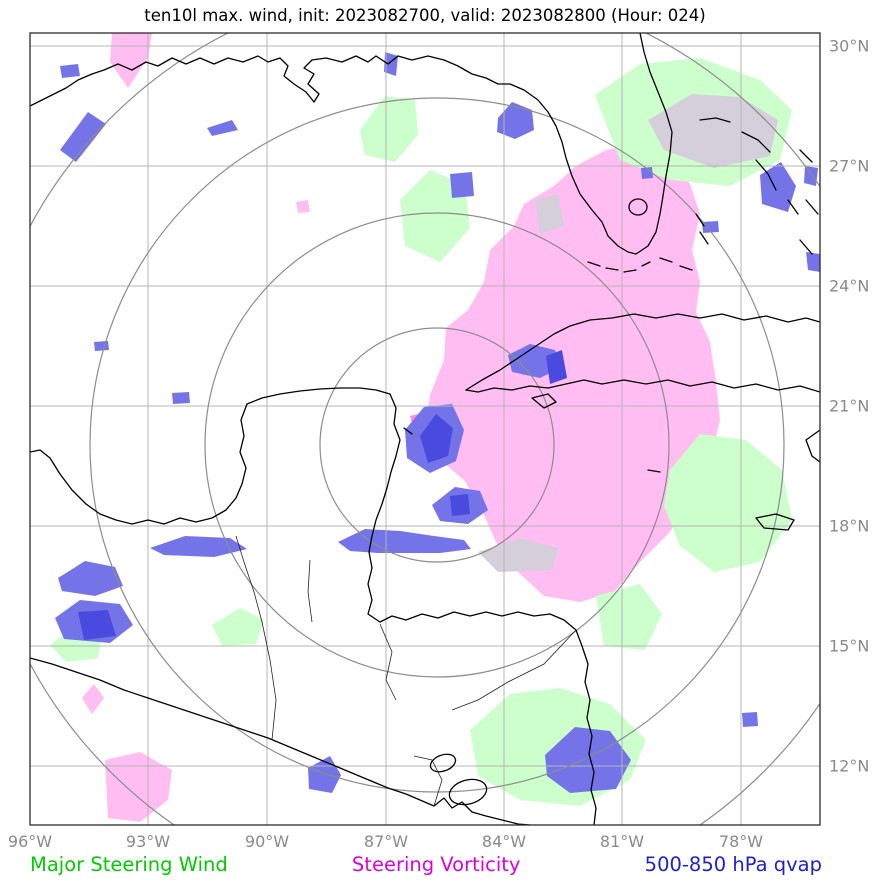 The image size is (889, 891). I want to click on lon-tick-96w: 96°W, so click(30, 841).